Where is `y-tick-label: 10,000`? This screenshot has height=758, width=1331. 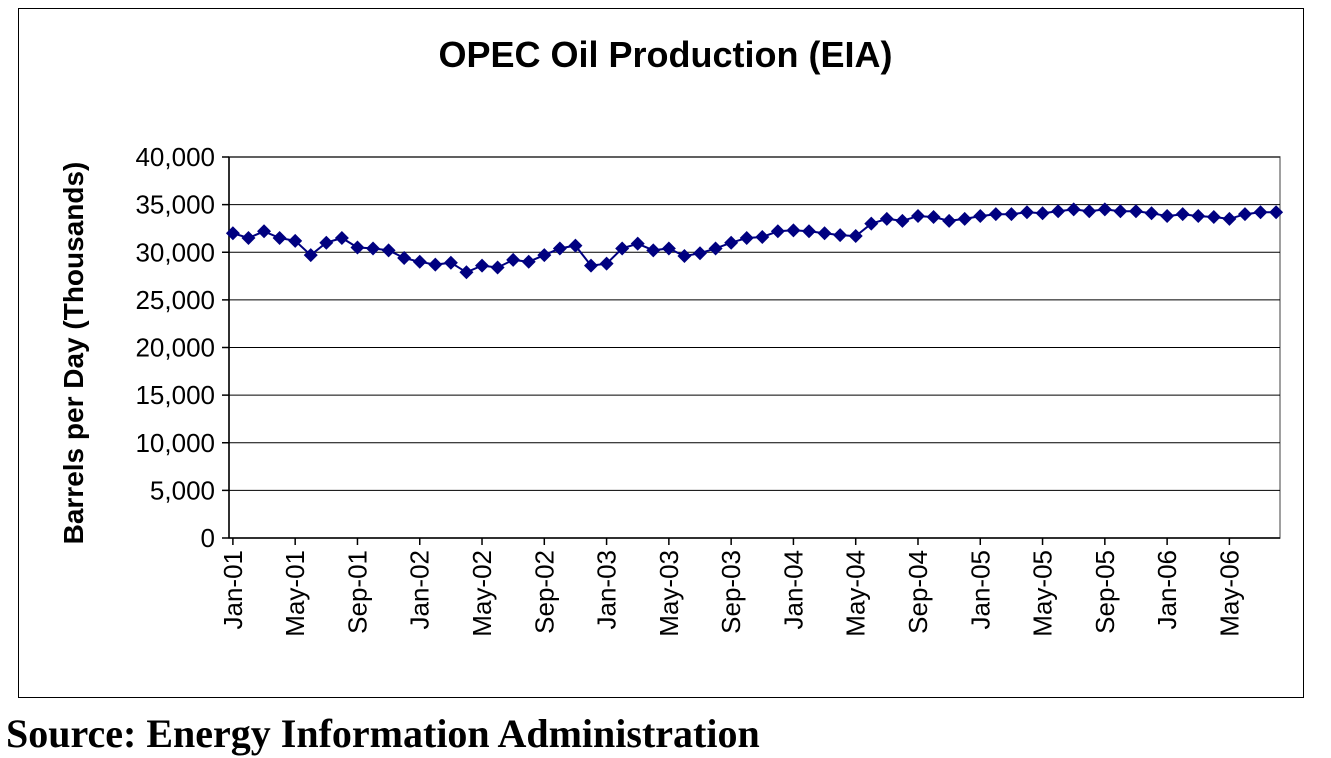
y-tick-label: 10,000 is located at coordinates (175, 443).